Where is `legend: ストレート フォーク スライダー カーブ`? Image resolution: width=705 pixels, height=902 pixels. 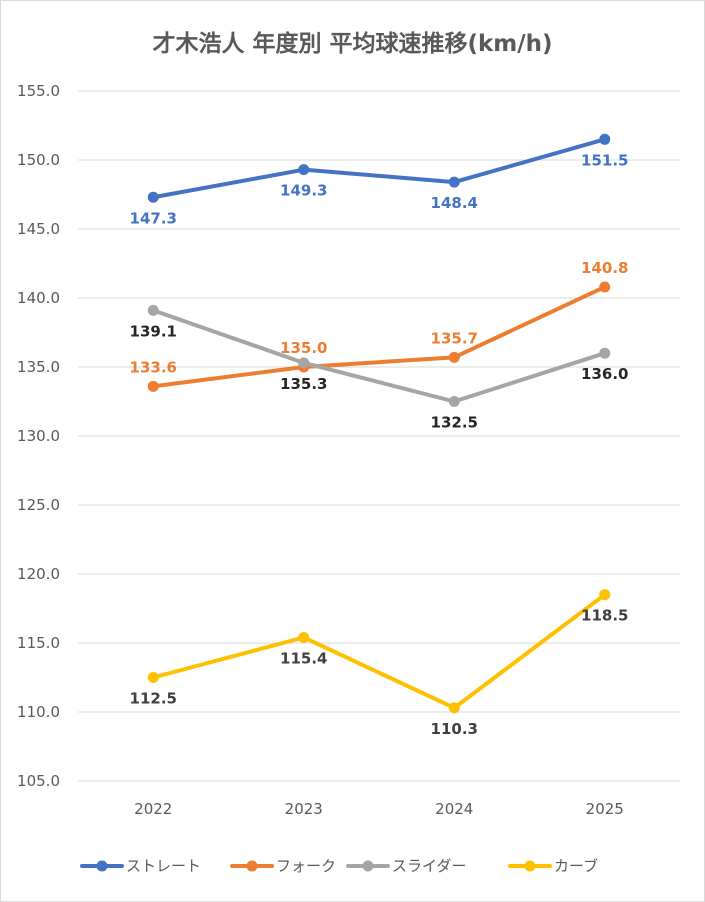 legend: ストレート フォーク スライダー カーブ is located at coordinates (339, 866).